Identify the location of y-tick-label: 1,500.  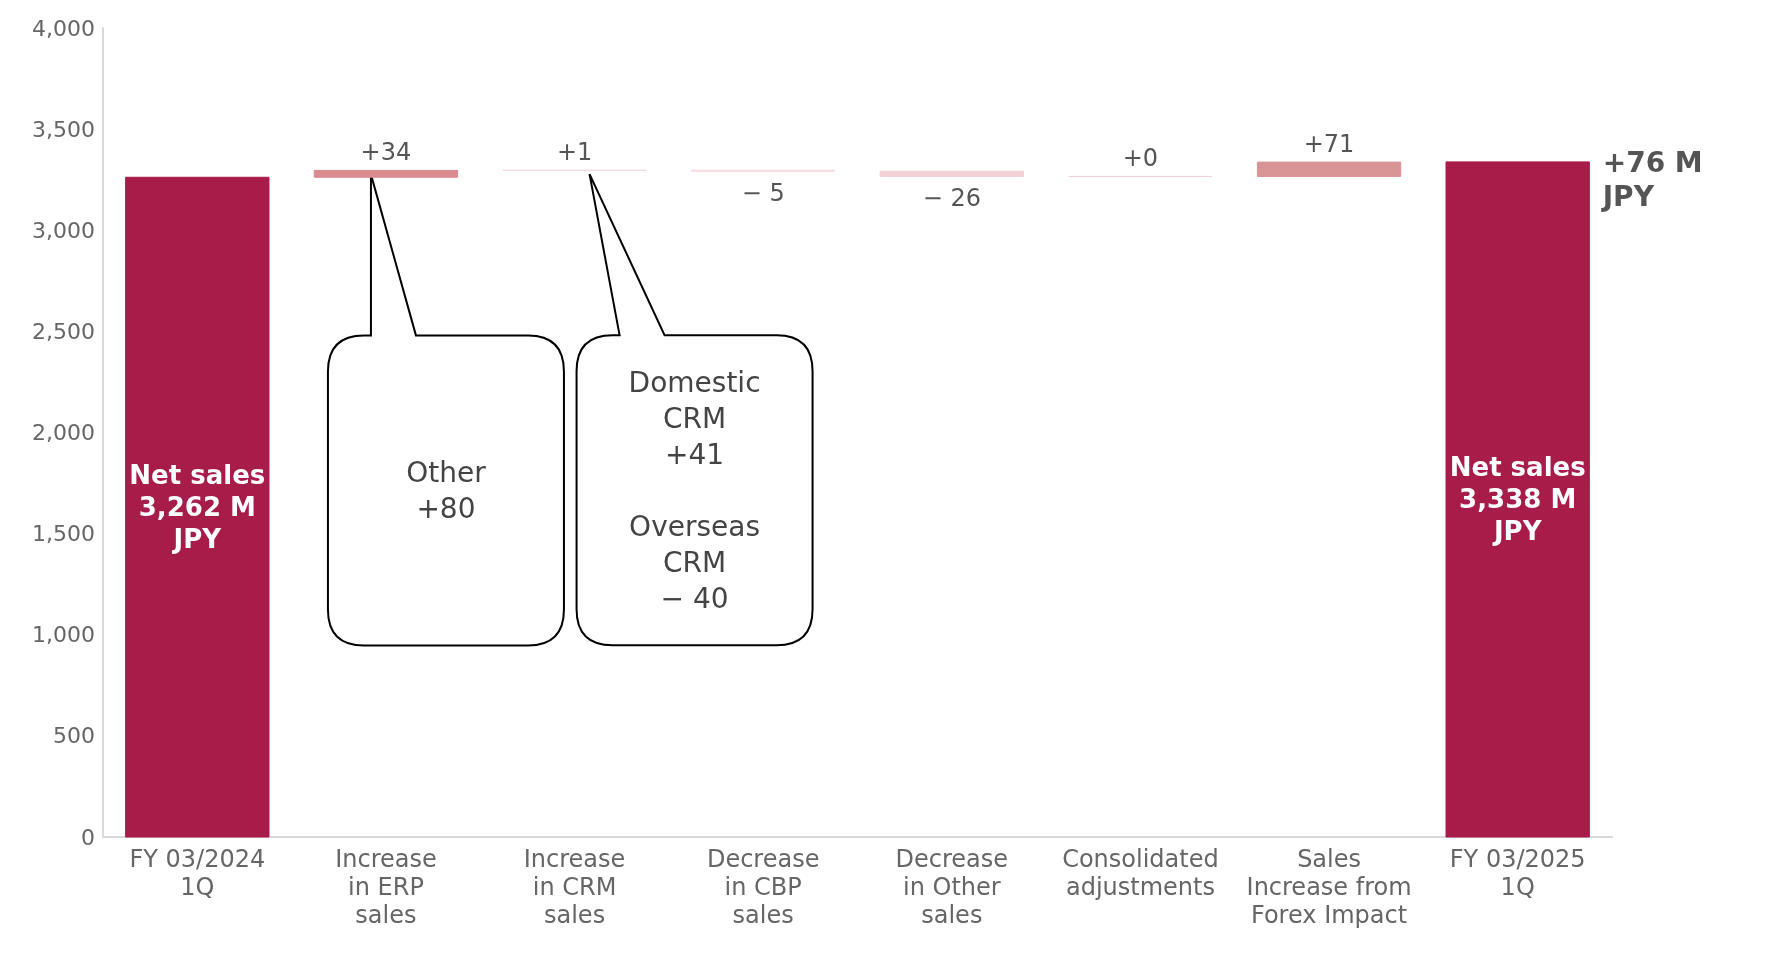
(63, 534).